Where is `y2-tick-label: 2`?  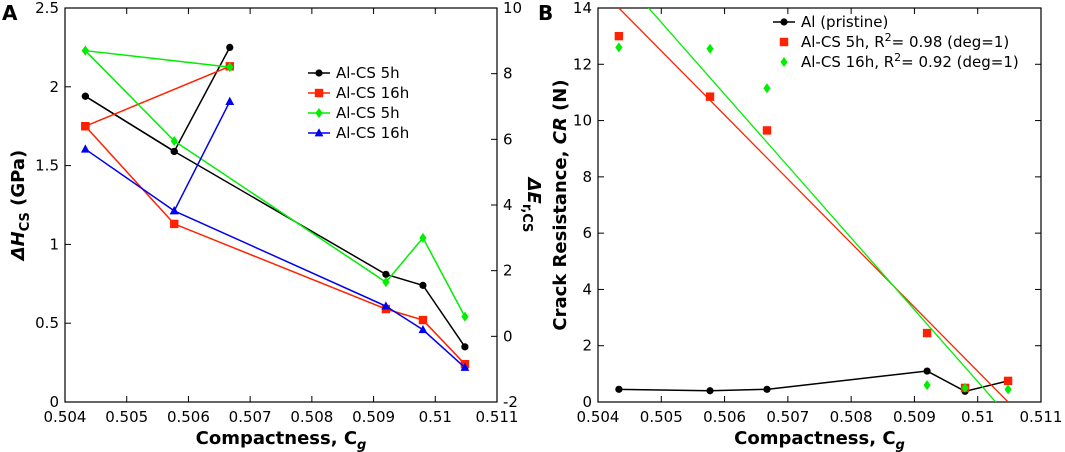
y2-tick-label: 2 is located at coordinates (508, 271).